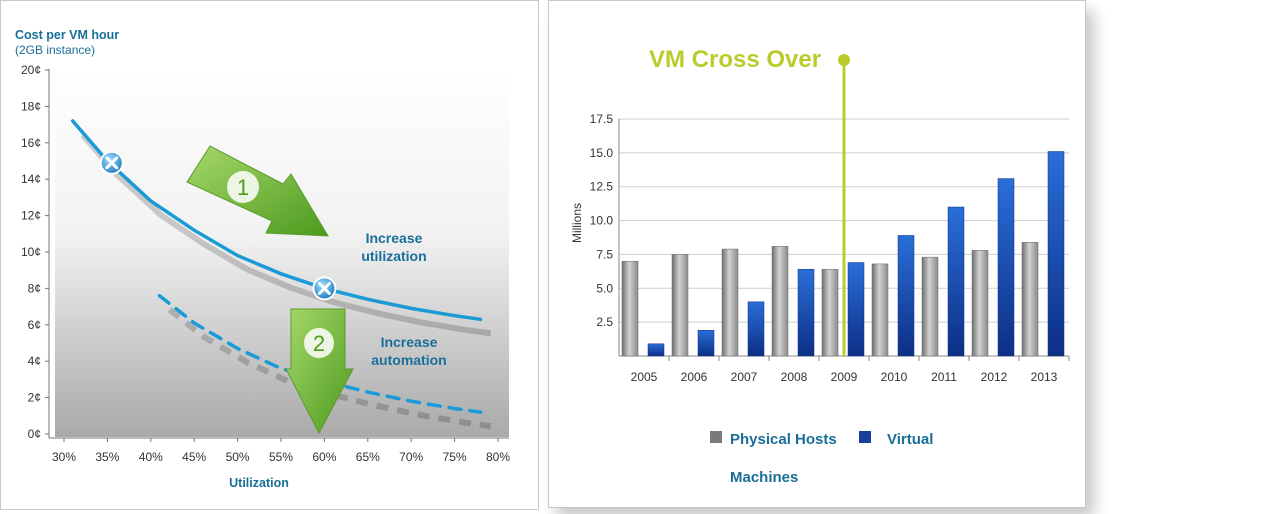 The width and height of the screenshot is (1279, 514). I want to click on bar-virtual-2005, so click(656, 350).